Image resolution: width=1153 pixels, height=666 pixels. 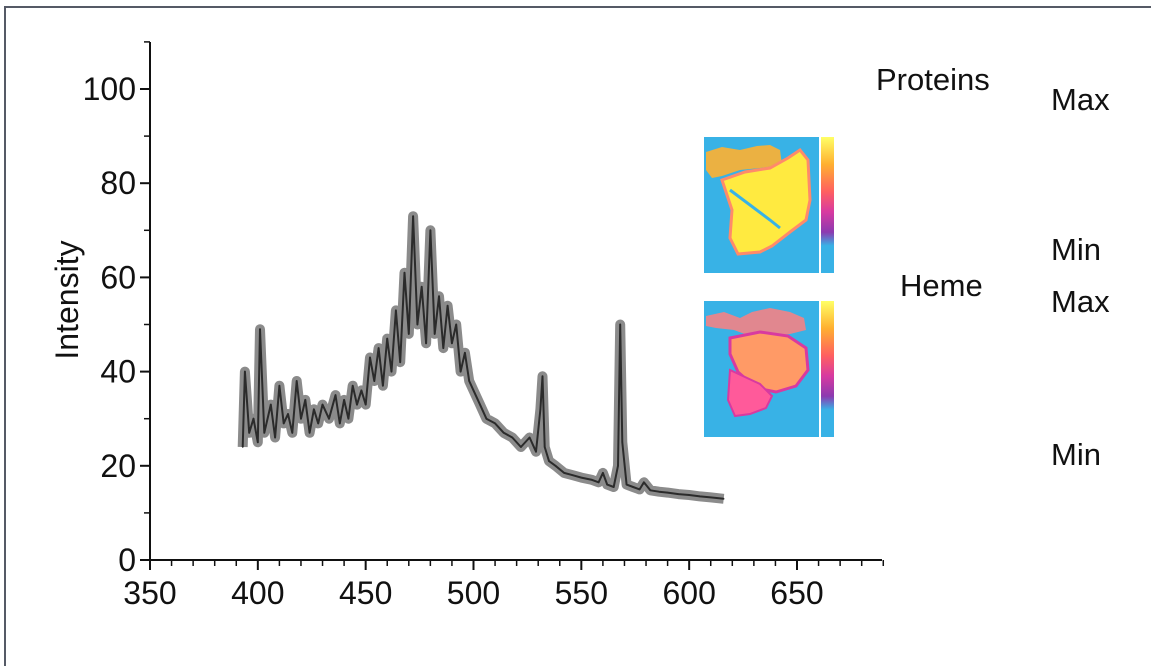 What do you see at coordinates (127, 560) in the screenshot?
I see `y-tick-label: 0` at bounding box center [127, 560].